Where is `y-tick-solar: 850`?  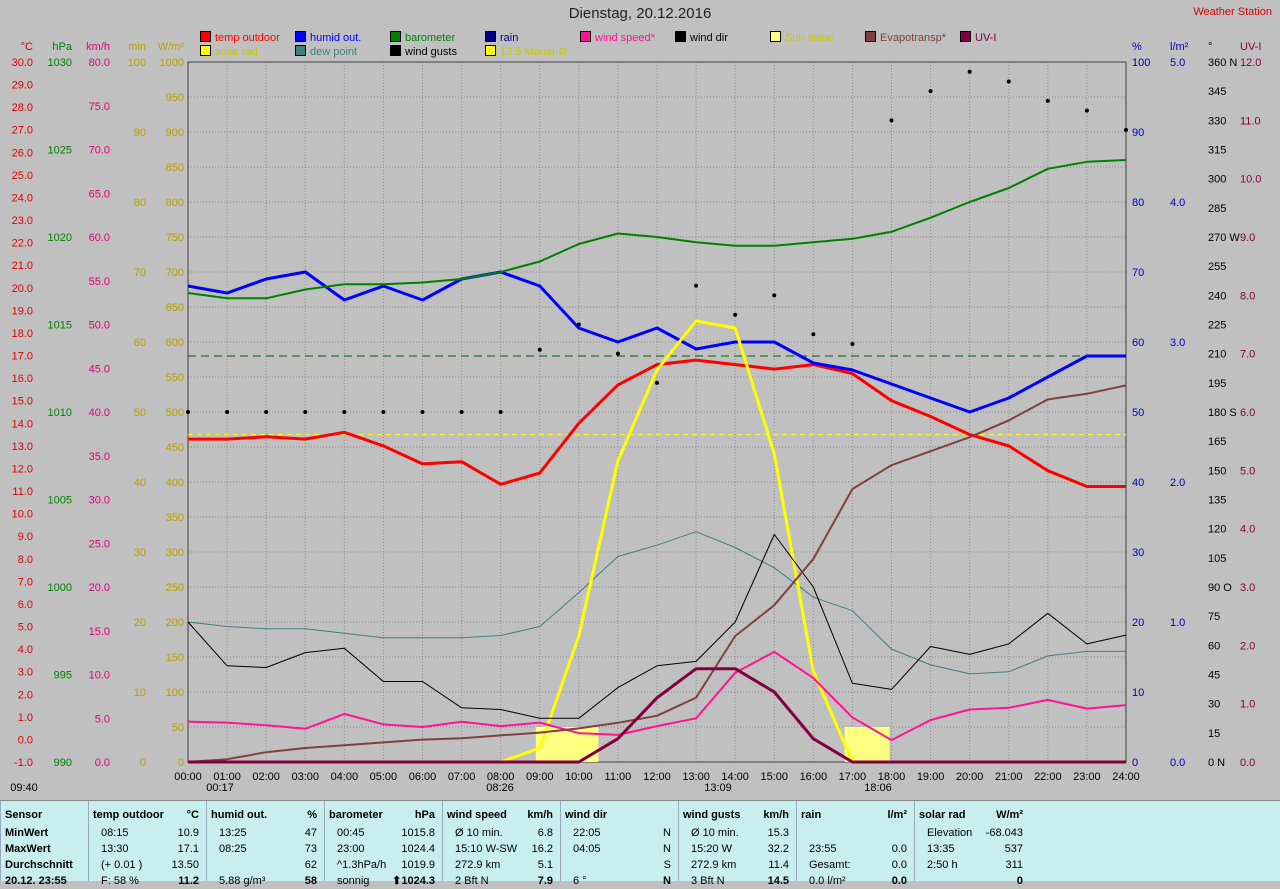 y-tick-solar: 850 is located at coordinates (175, 168).